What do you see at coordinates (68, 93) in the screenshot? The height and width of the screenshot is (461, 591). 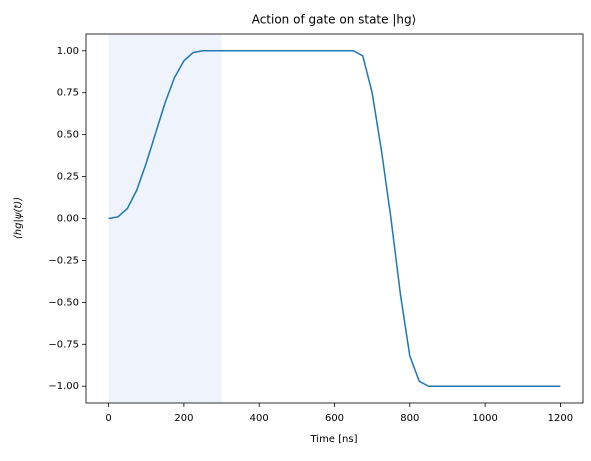 I see `y-tick-label: 0.75` at bounding box center [68, 93].